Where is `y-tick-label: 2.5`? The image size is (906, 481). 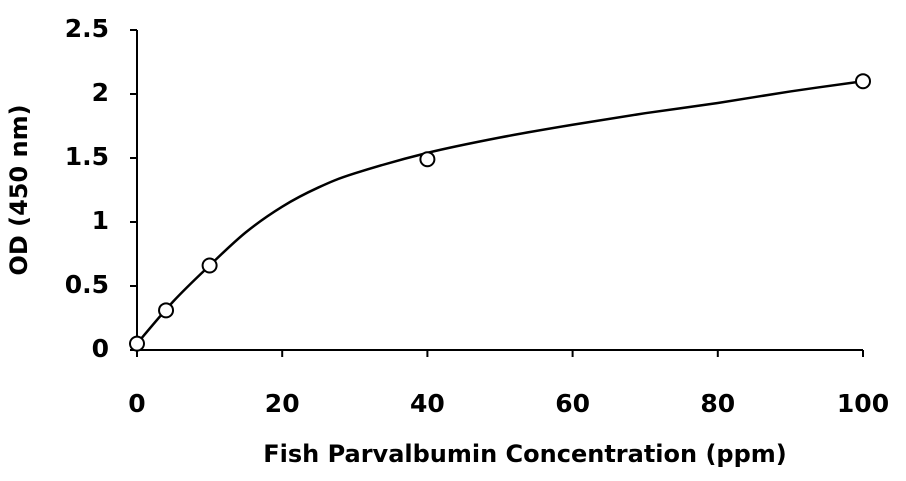 y-tick-label: 2.5 is located at coordinates (87, 28).